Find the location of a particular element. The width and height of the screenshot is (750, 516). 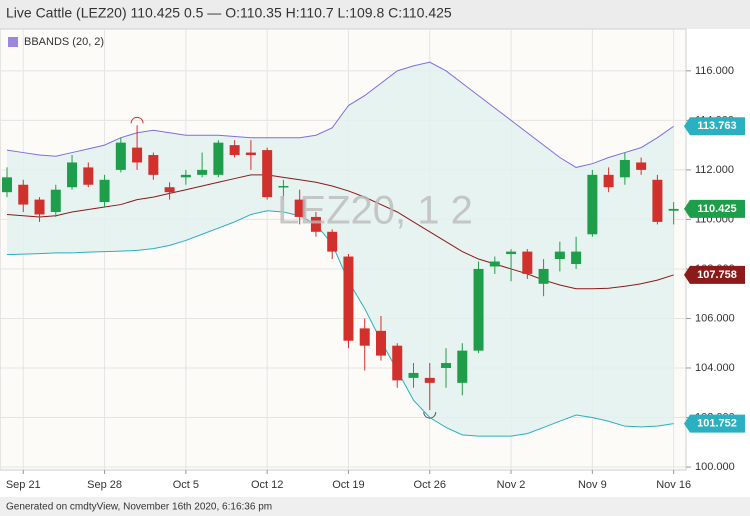

y-tick-label: 100.000 is located at coordinates (715, 467).